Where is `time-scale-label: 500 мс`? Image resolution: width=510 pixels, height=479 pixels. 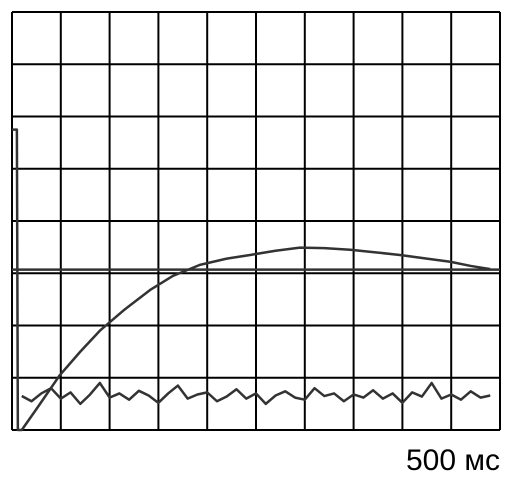
time-scale-label: 500 мс is located at coordinates (453, 460).